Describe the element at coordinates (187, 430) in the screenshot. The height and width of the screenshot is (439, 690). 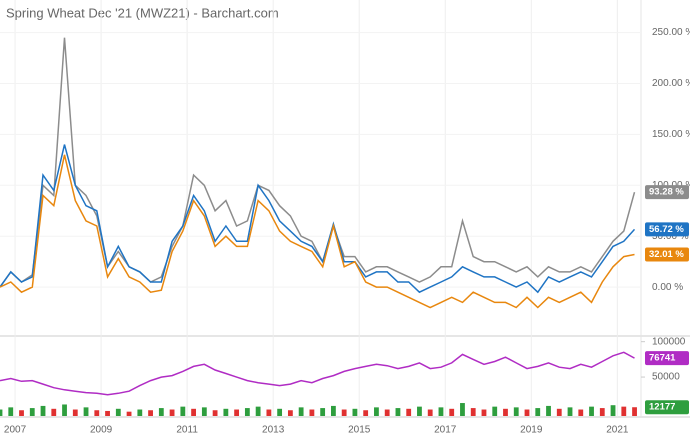
I see `x-tick-label: 2011` at that location.